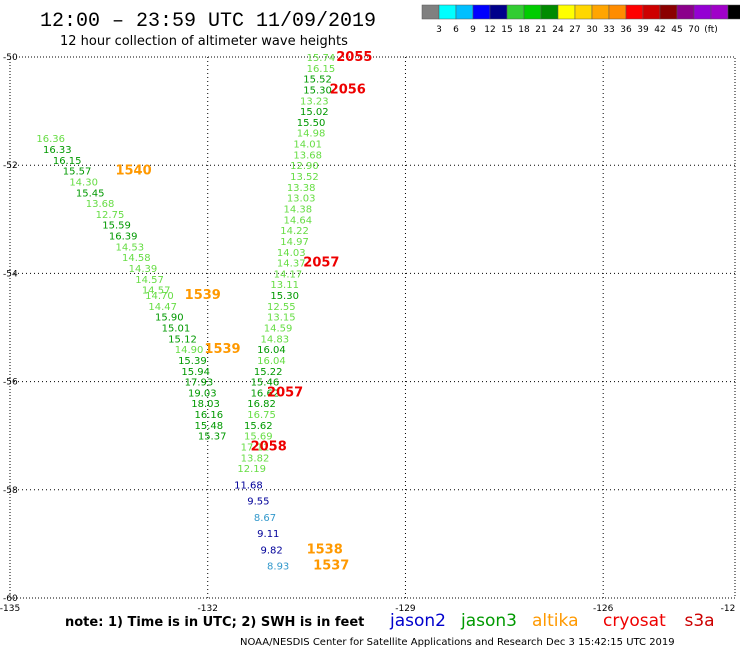 The image size is (740, 650). What do you see at coordinates (291, 253) in the screenshot?
I see `wave-height-value: 14.03` at bounding box center [291, 253].